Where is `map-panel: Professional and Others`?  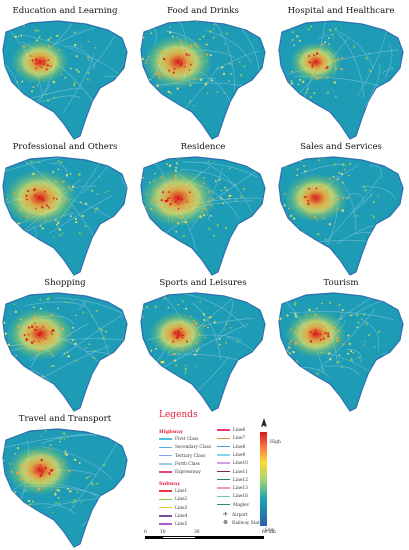
map-panel: Professional and Others is located at coordinates (65, 209).